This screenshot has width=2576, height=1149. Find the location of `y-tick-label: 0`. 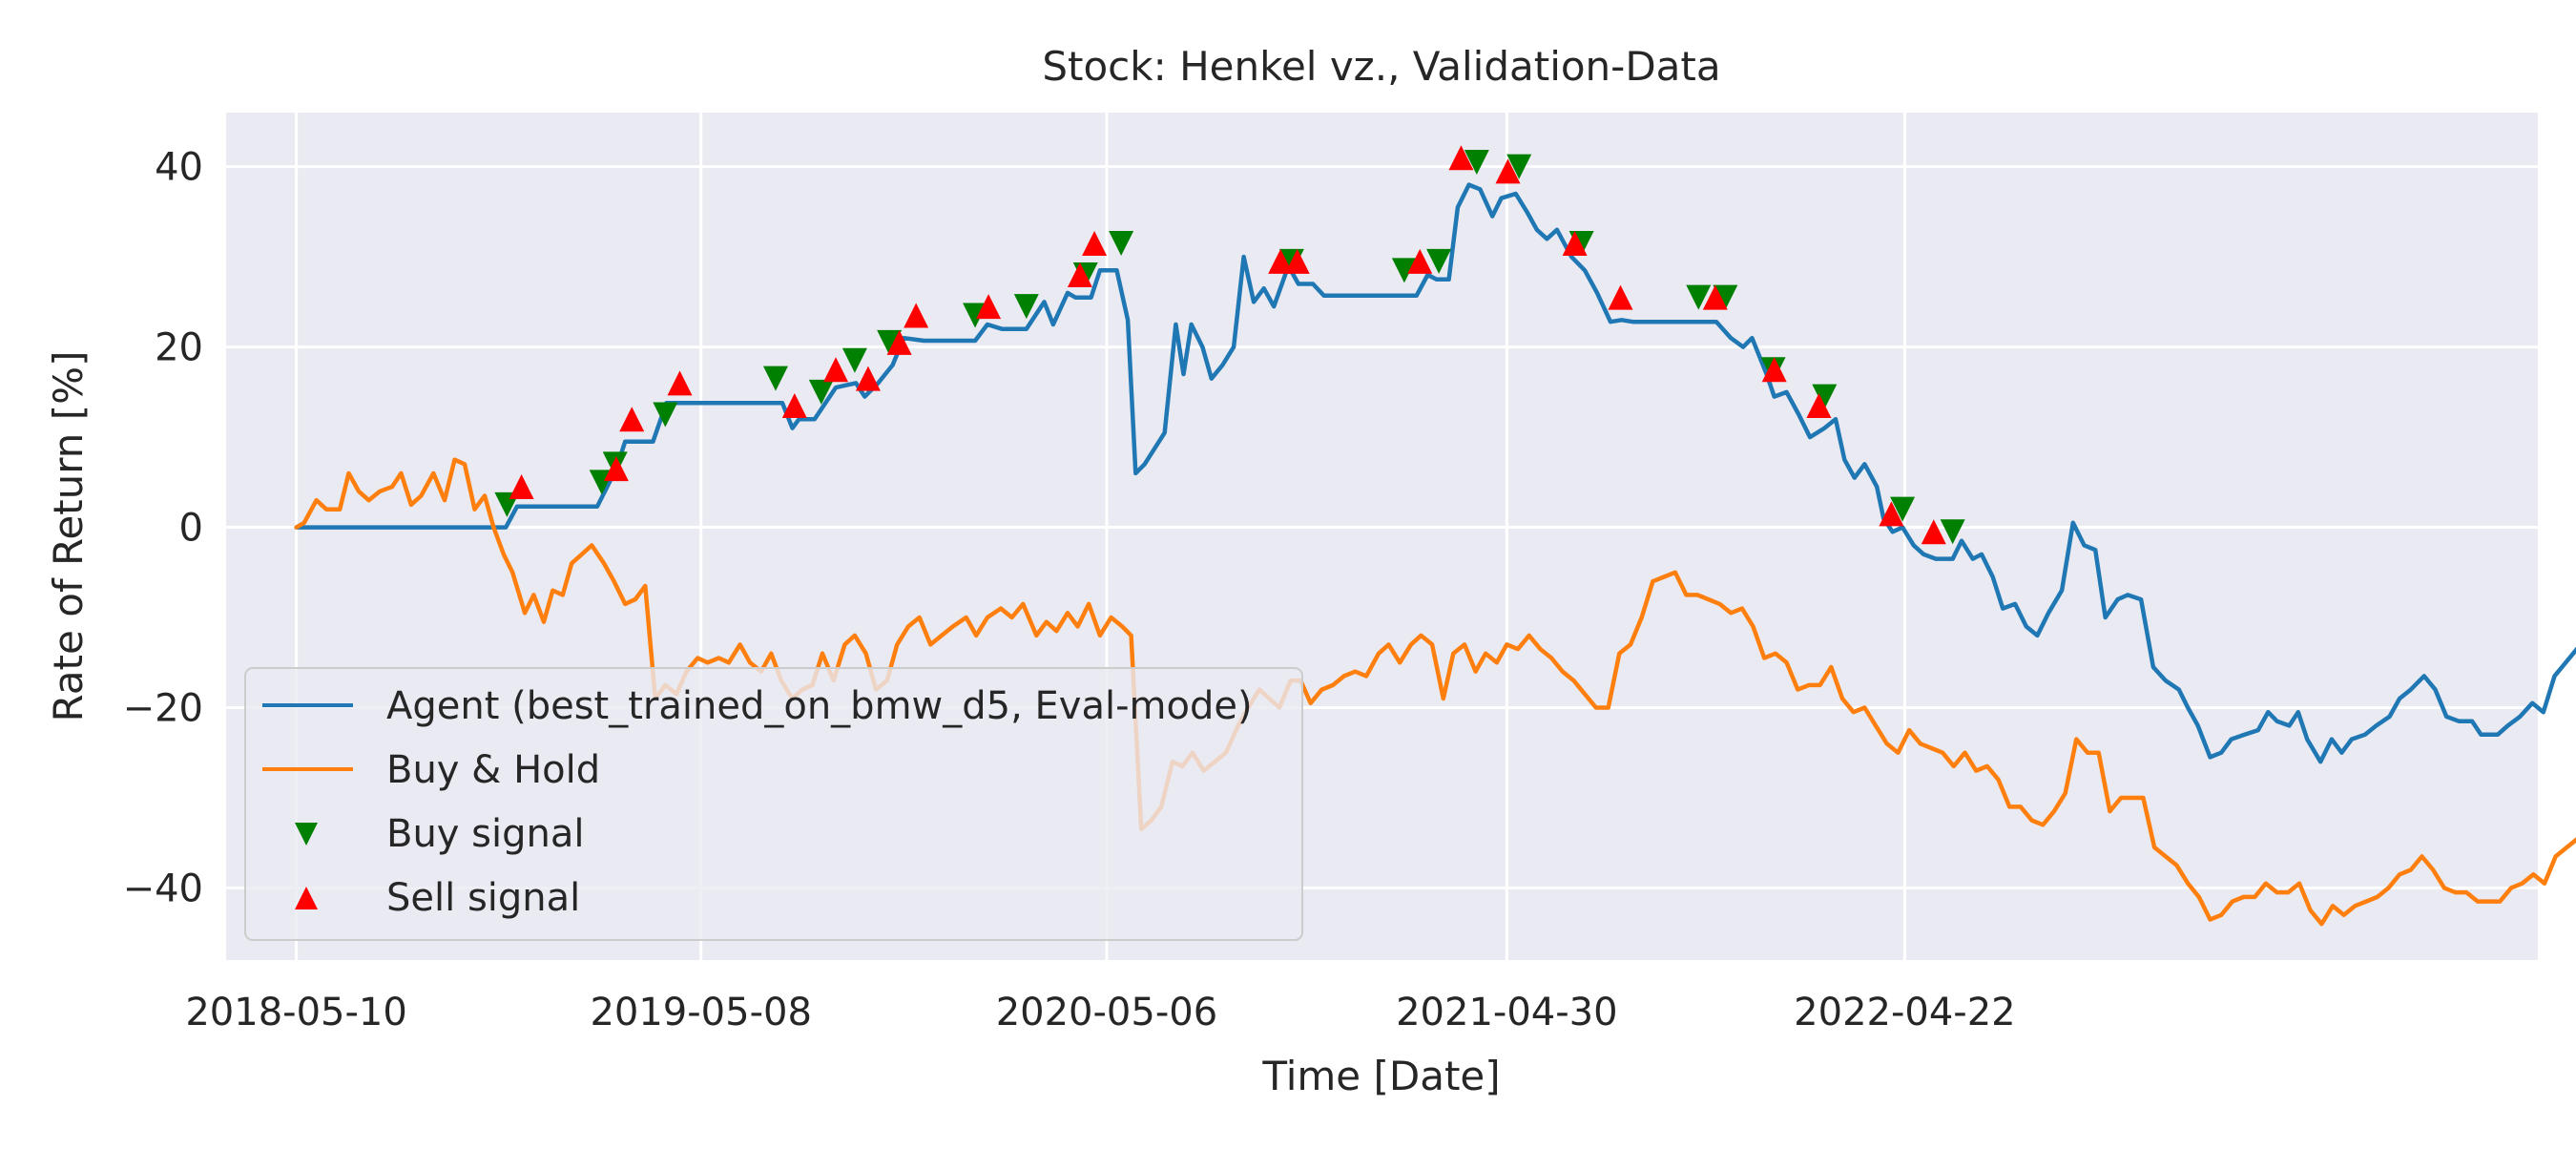

y-tick-label: 0 is located at coordinates (191, 529).